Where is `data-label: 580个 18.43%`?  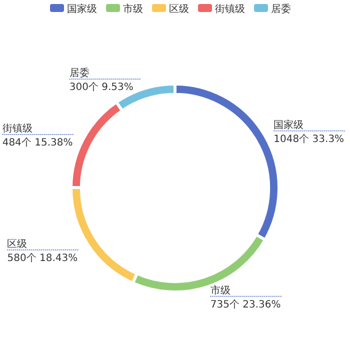
data-label: 580个 18.43% is located at coordinates (42, 258).